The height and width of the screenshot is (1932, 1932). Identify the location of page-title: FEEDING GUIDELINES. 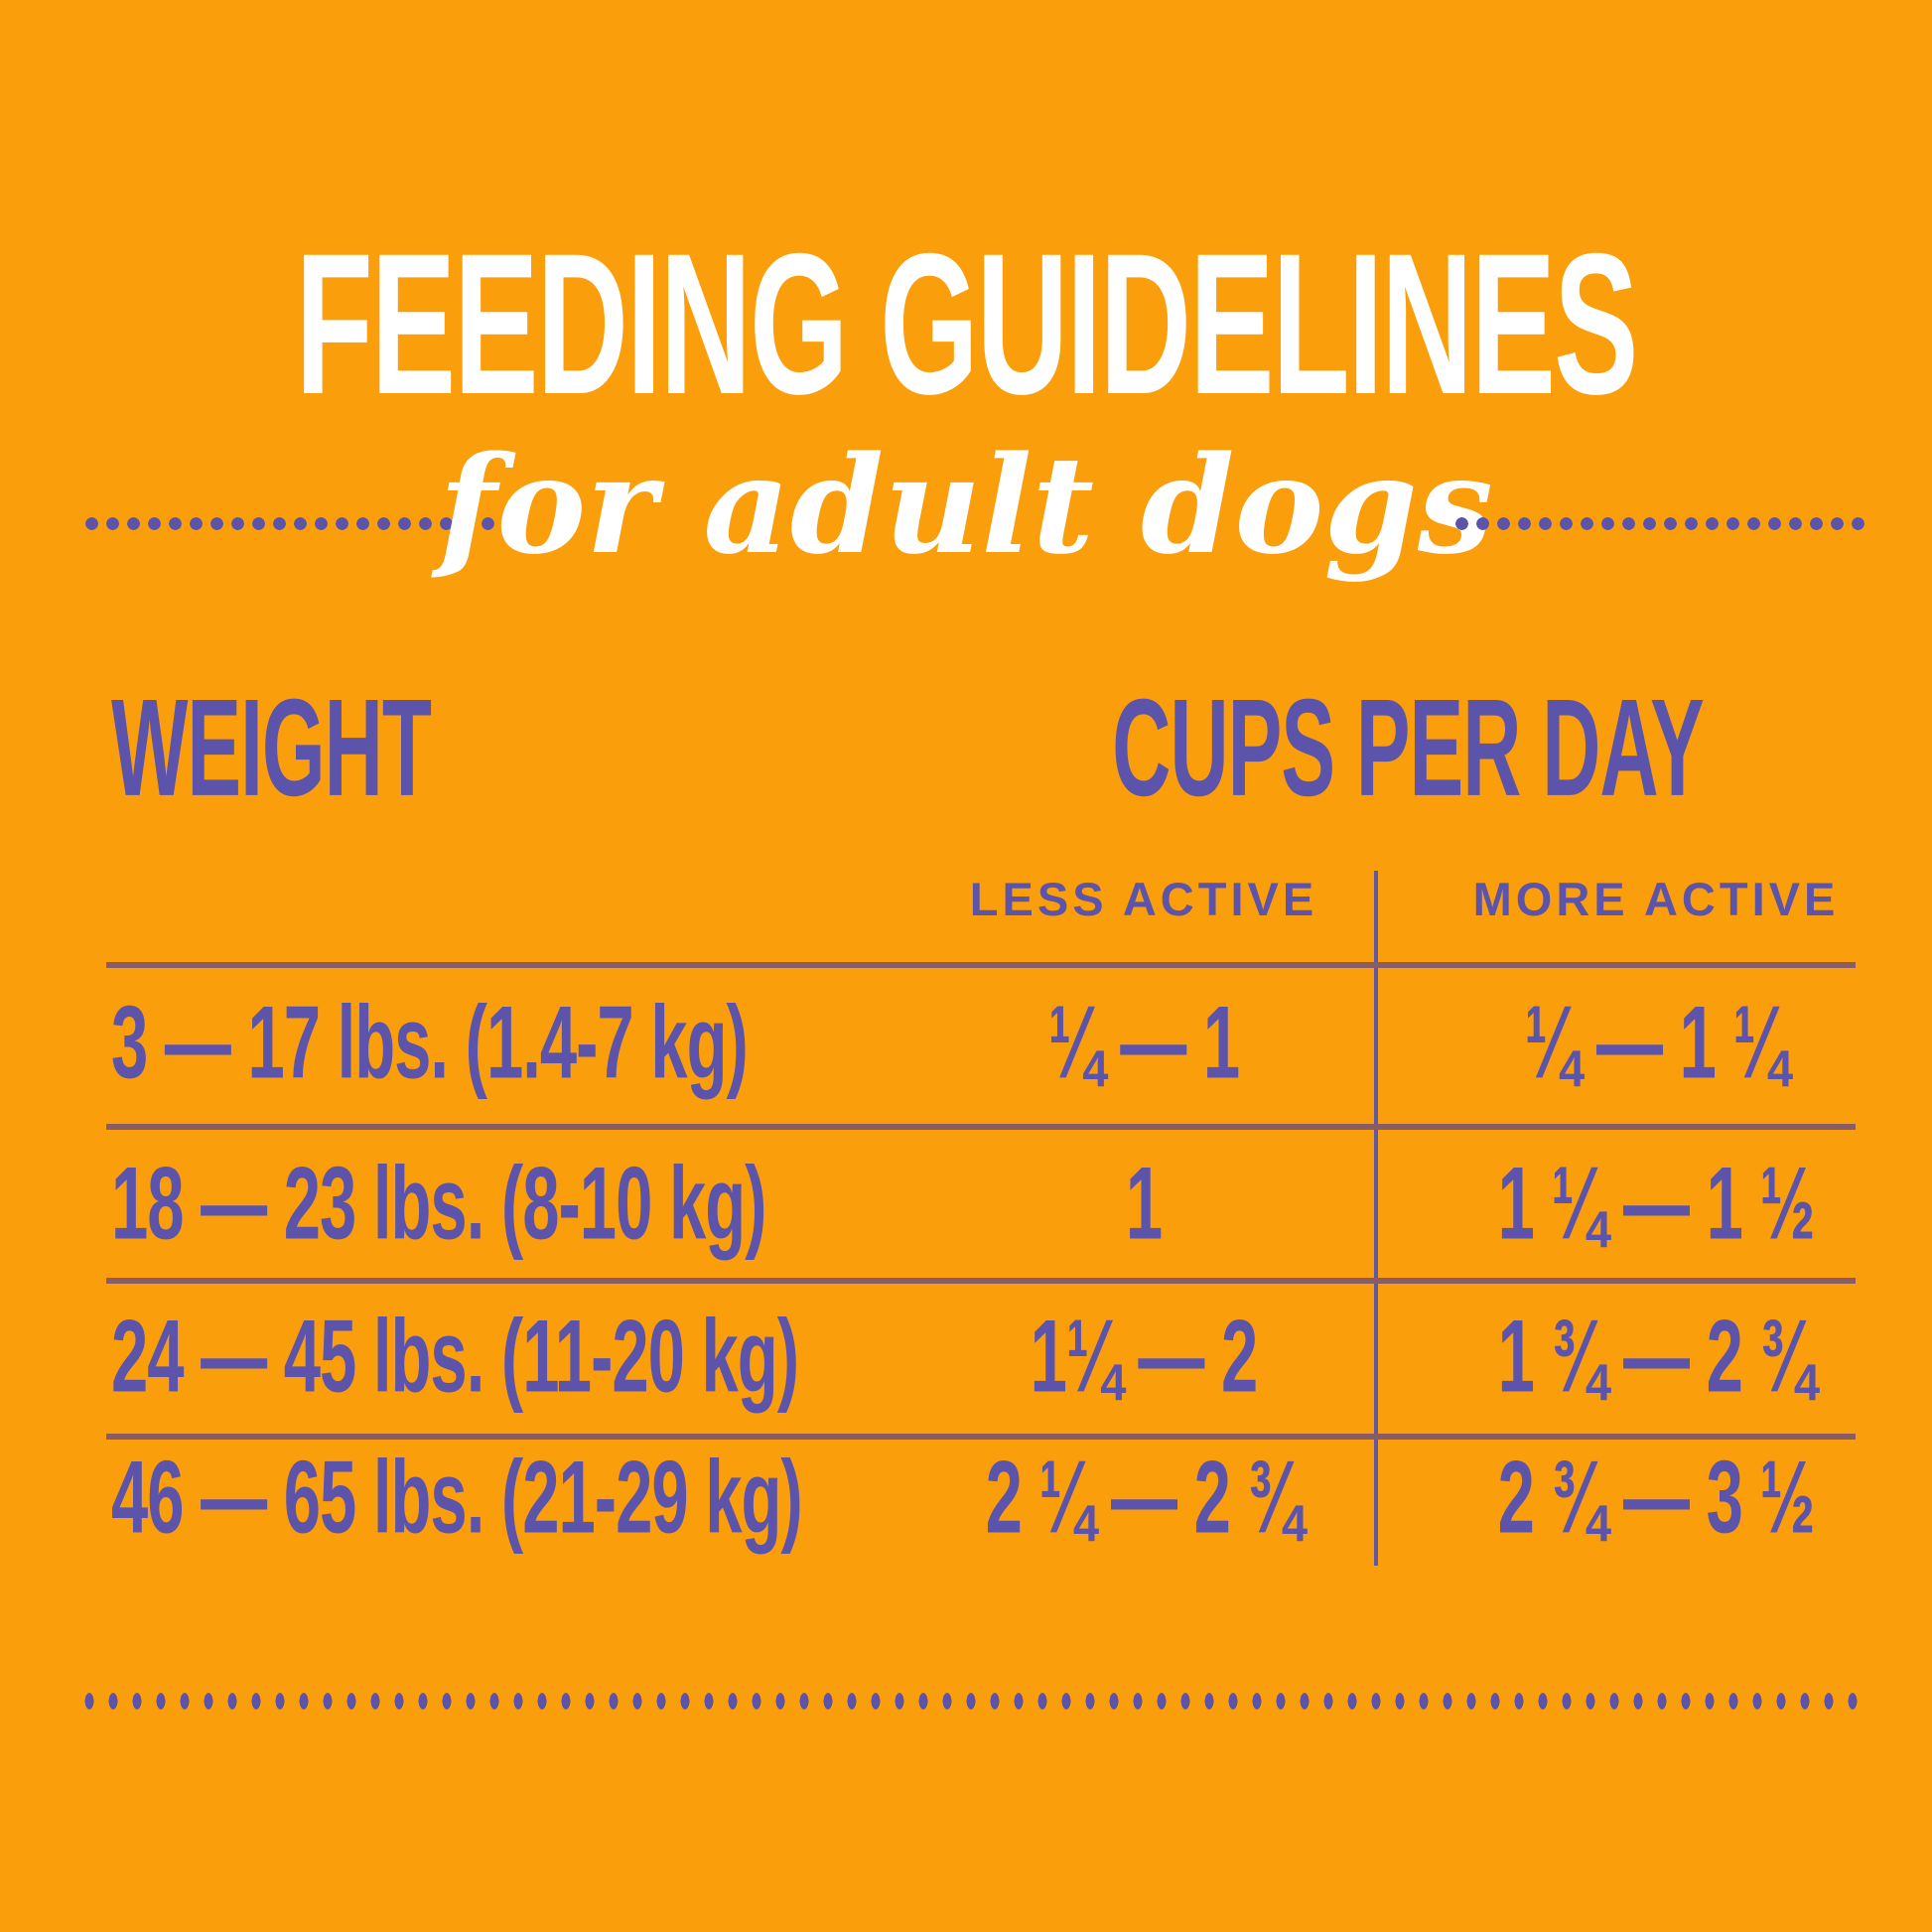
(966, 324).